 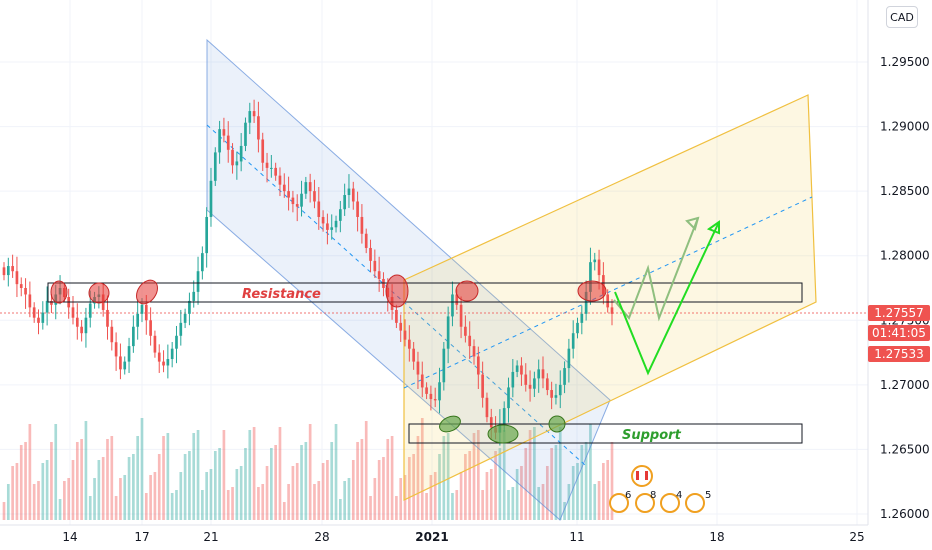 What do you see at coordinates (660, 489) in the screenshot?
I see `event-markers: 6 8 4 5` at bounding box center [660, 489].